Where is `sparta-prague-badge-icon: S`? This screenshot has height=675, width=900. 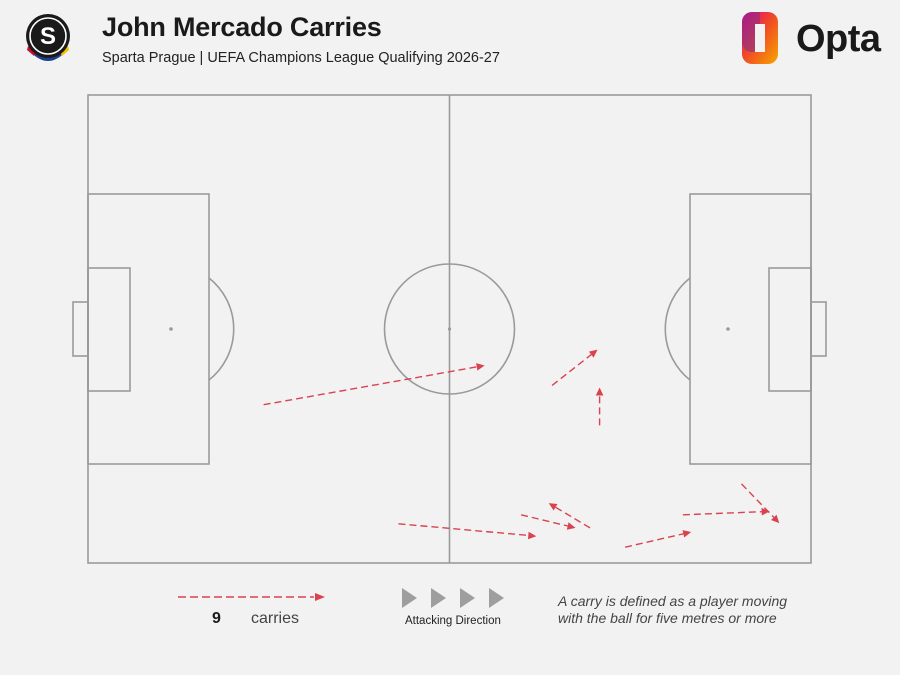
sparta-prague-badge-icon: S is located at coordinates (48, 37).